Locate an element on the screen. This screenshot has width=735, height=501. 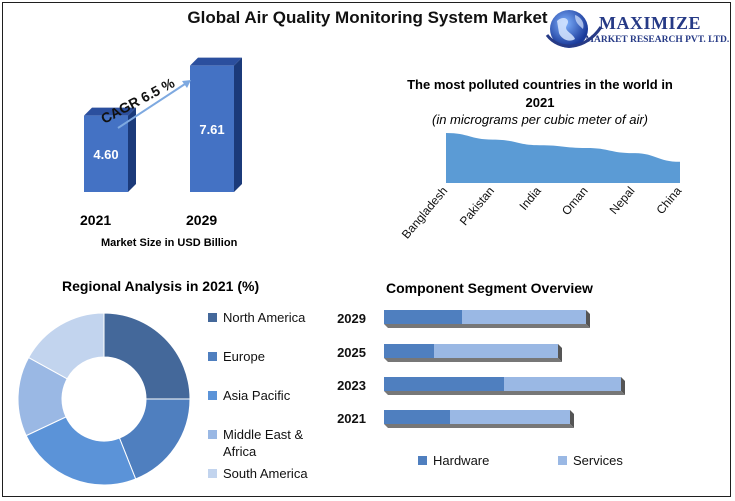
legend-label: Hardware is located at coordinates (461, 460).